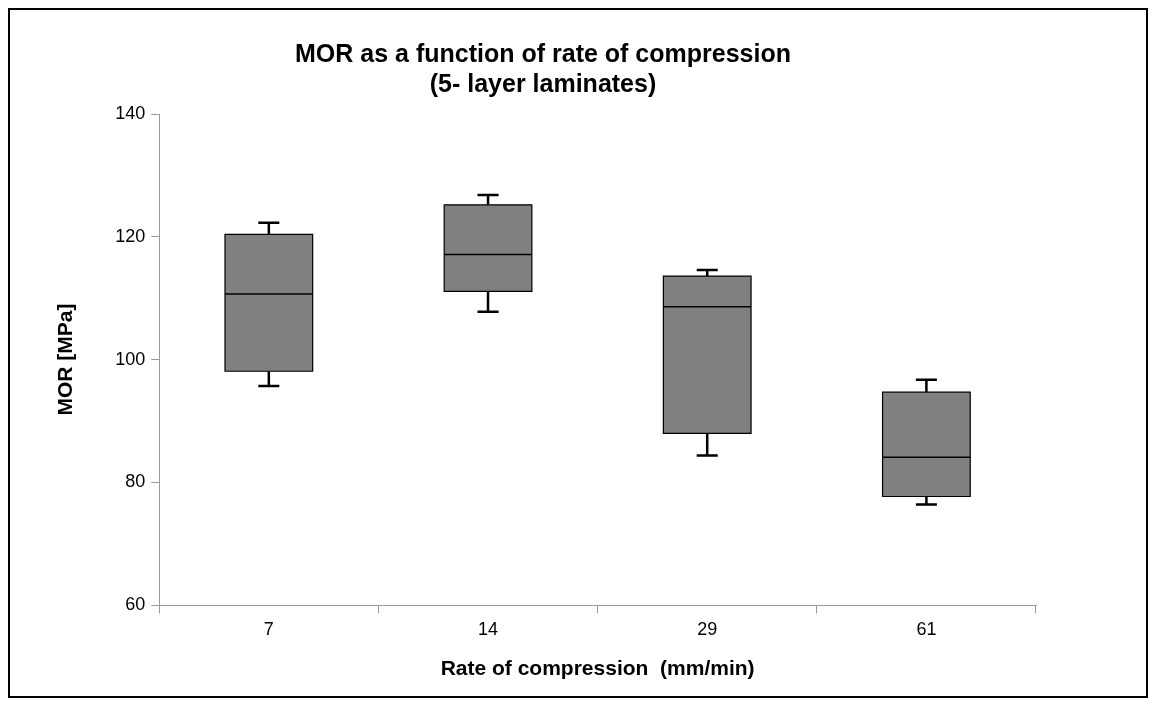 Image resolution: width=1156 pixels, height=706 pixels. I want to click on y-tick-label: 60, so click(135, 604).